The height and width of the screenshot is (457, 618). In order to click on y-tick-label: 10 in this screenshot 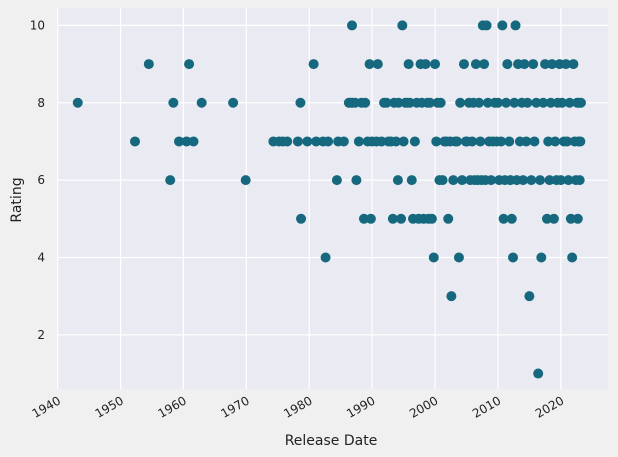, I will do `click(37, 25)`.